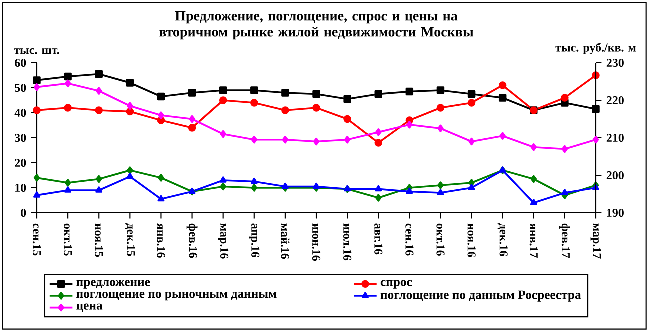 The height and width of the screenshot is (332, 649). I want to click on y-tick-label: 30, so click(20, 138).